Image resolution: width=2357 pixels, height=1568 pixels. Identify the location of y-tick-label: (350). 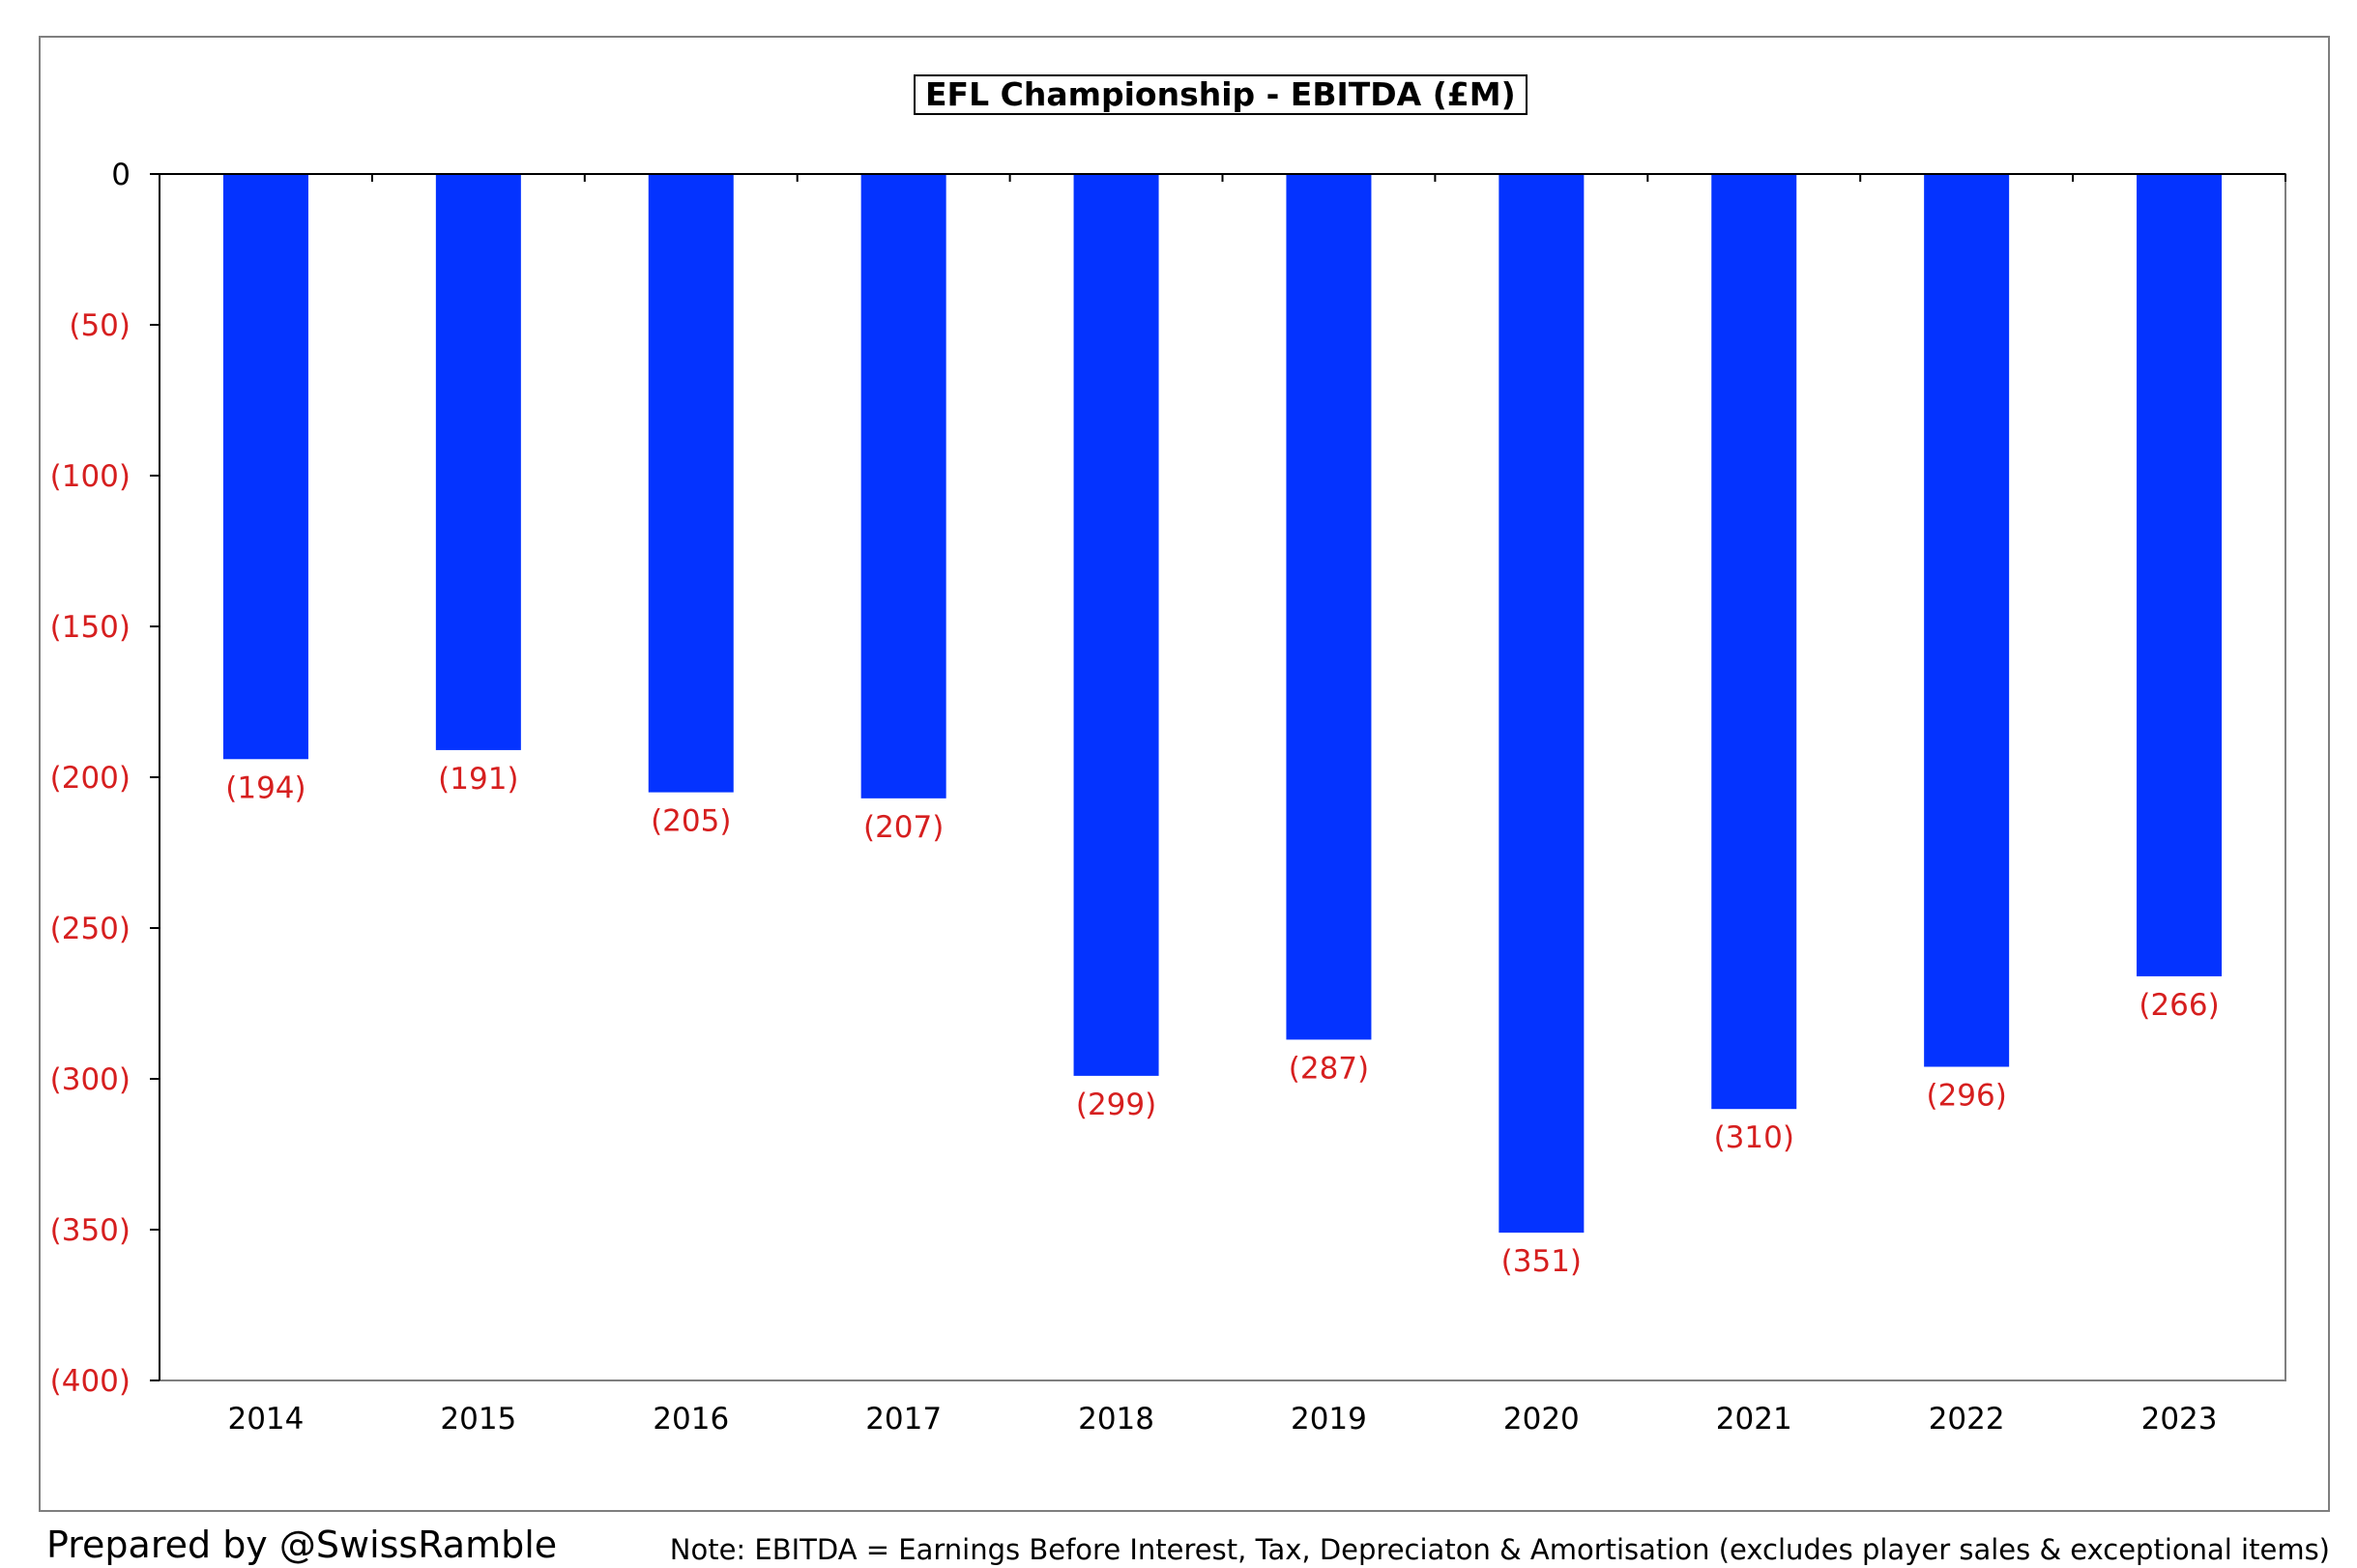
(90, 1230).